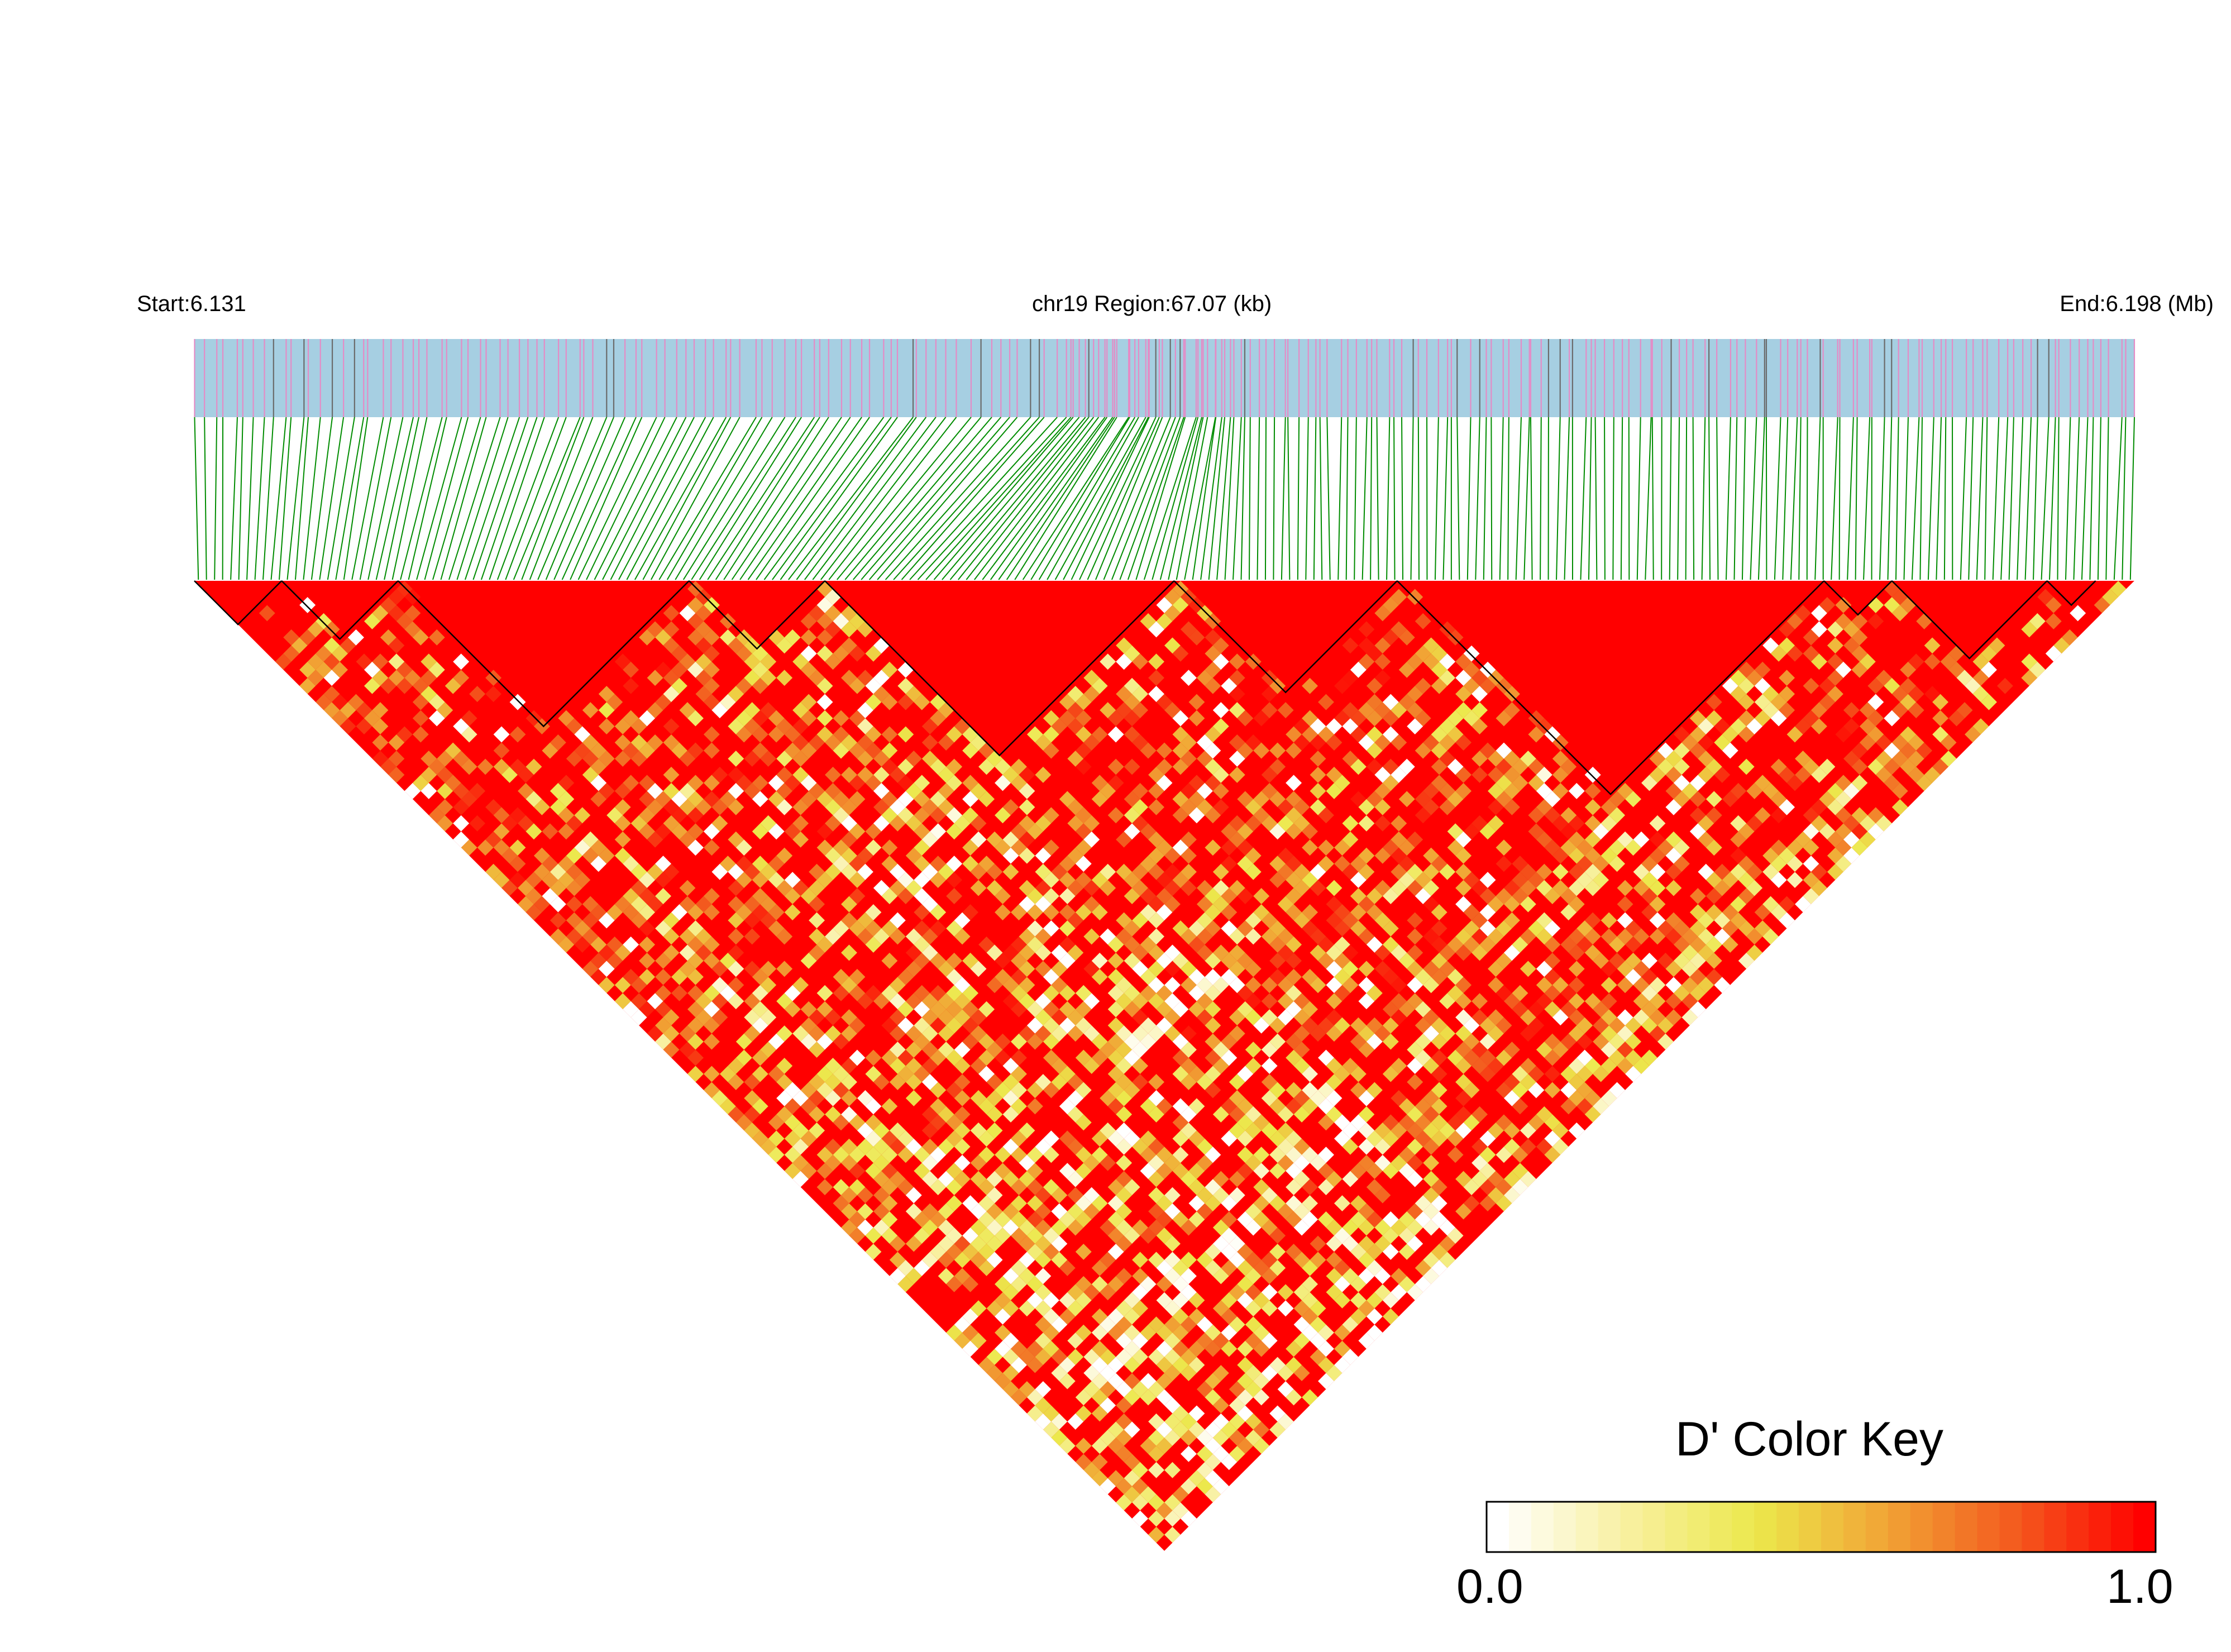  Describe the element at coordinates (1809, 1439) in the screenshot. I see `color-key-title: D' Color Key` at that location.